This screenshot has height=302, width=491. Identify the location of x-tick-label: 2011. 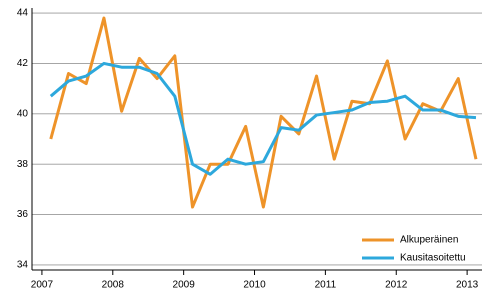
(326, 285).